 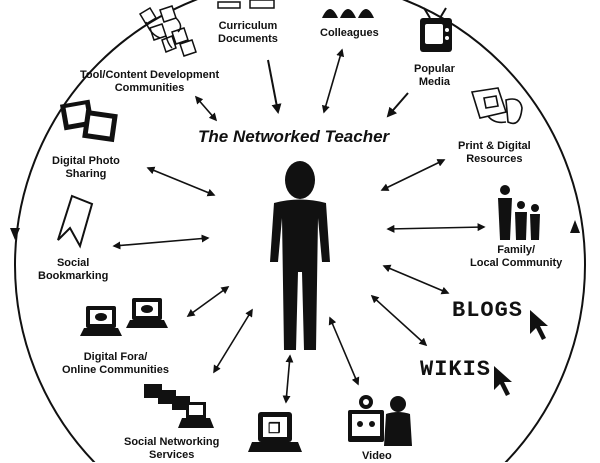 What do you see at coordinates (246, 4) in the screenshot?
I see `documents-icon` at bounding box center [246, 4].